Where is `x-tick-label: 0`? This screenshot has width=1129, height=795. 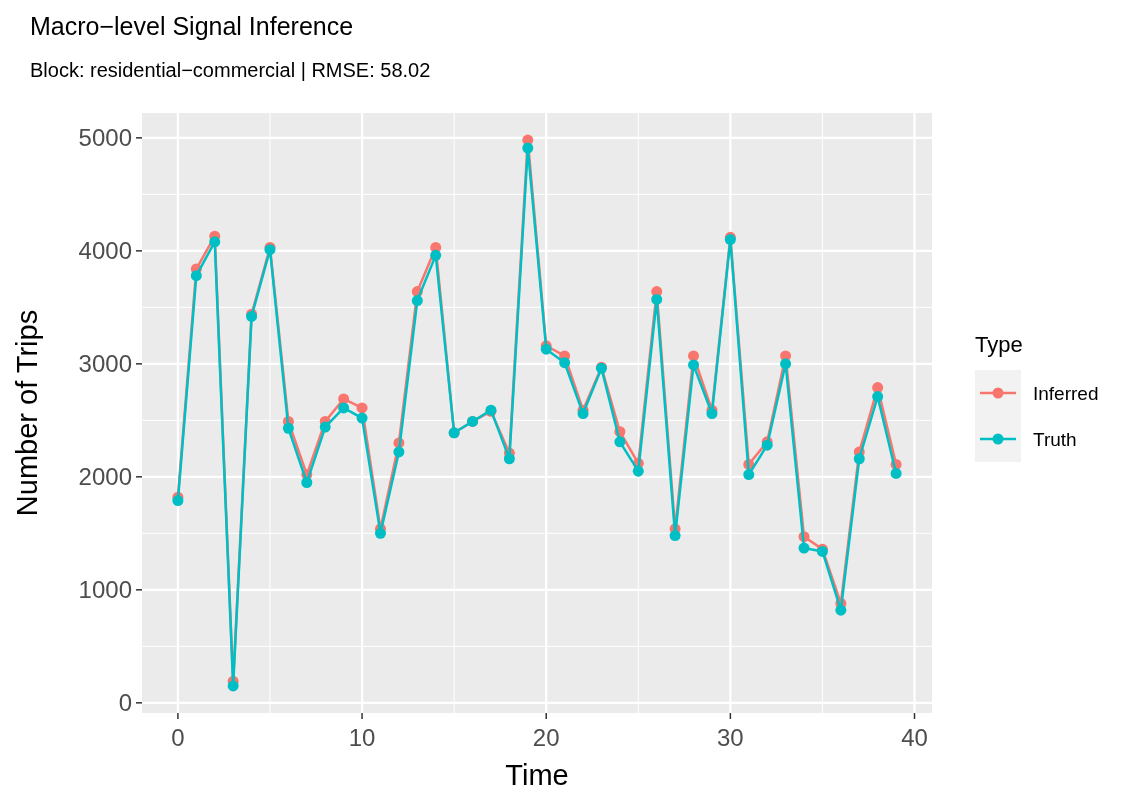 x-tick-label: 0 is located at coordinates (178, 737).